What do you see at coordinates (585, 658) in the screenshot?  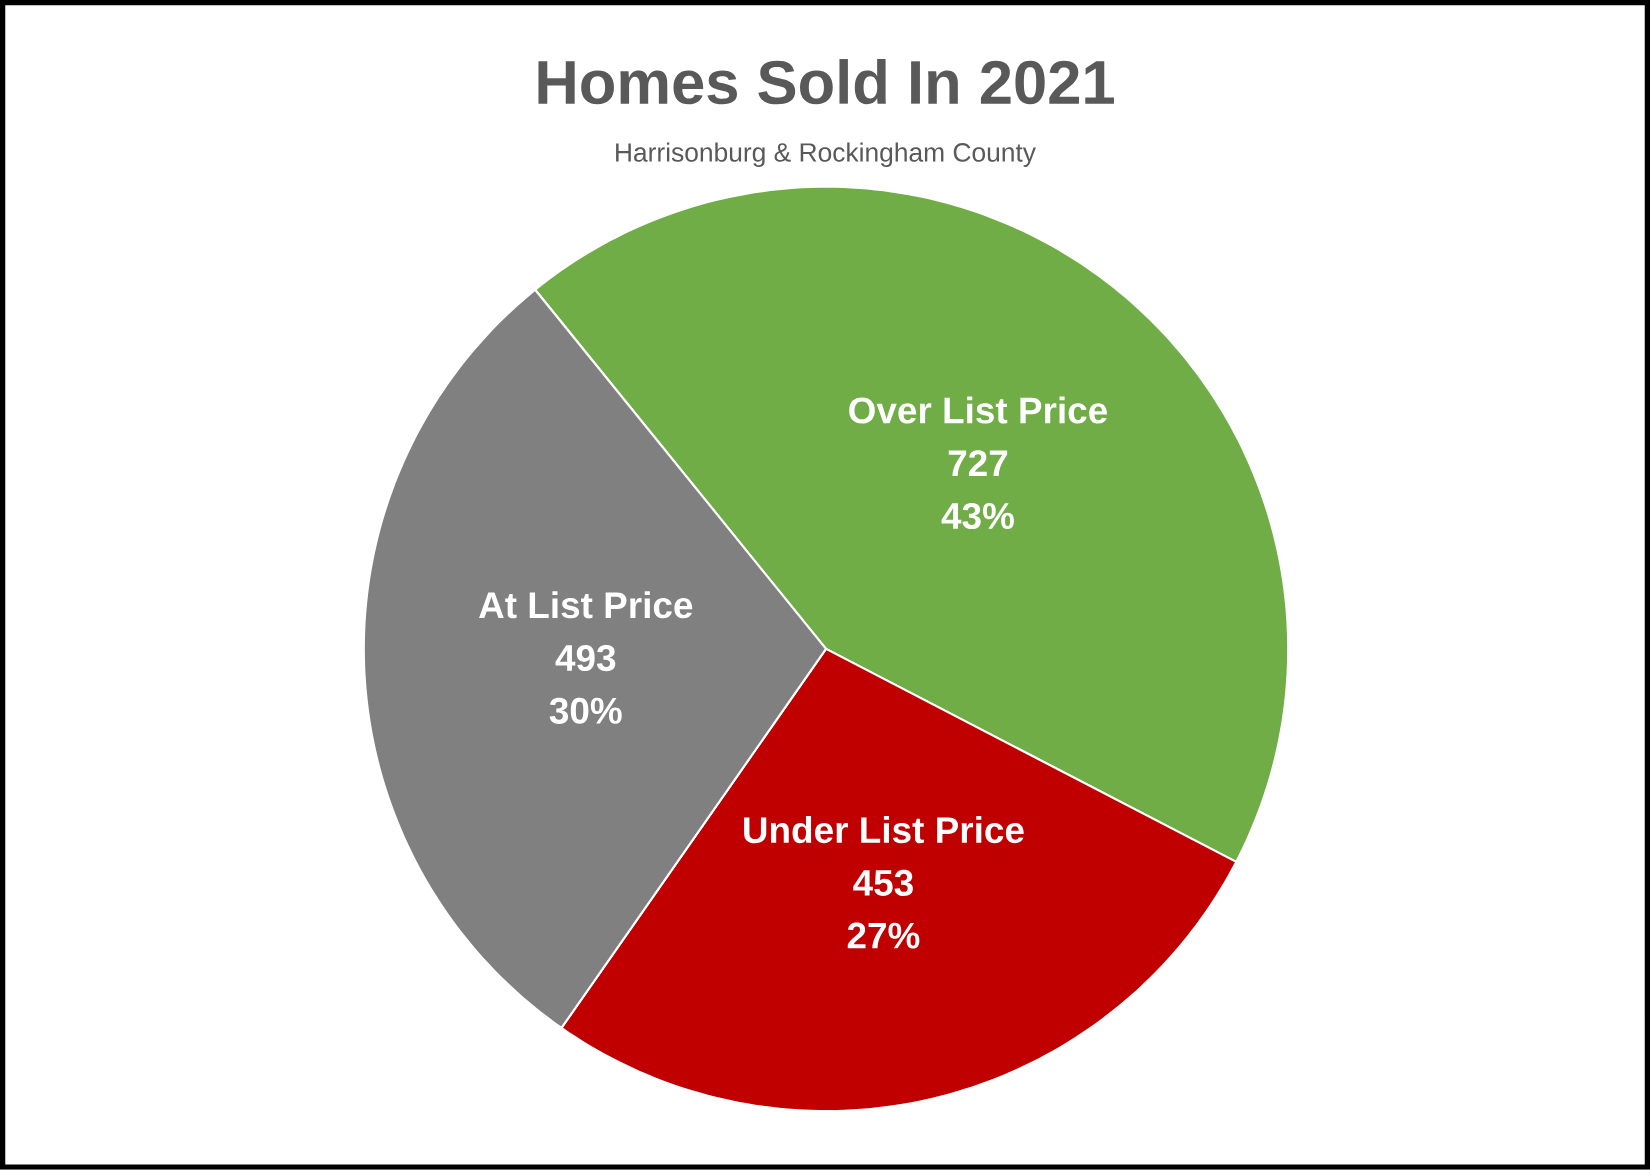 I see `data-label: 493` at bounding box center [585, 658].